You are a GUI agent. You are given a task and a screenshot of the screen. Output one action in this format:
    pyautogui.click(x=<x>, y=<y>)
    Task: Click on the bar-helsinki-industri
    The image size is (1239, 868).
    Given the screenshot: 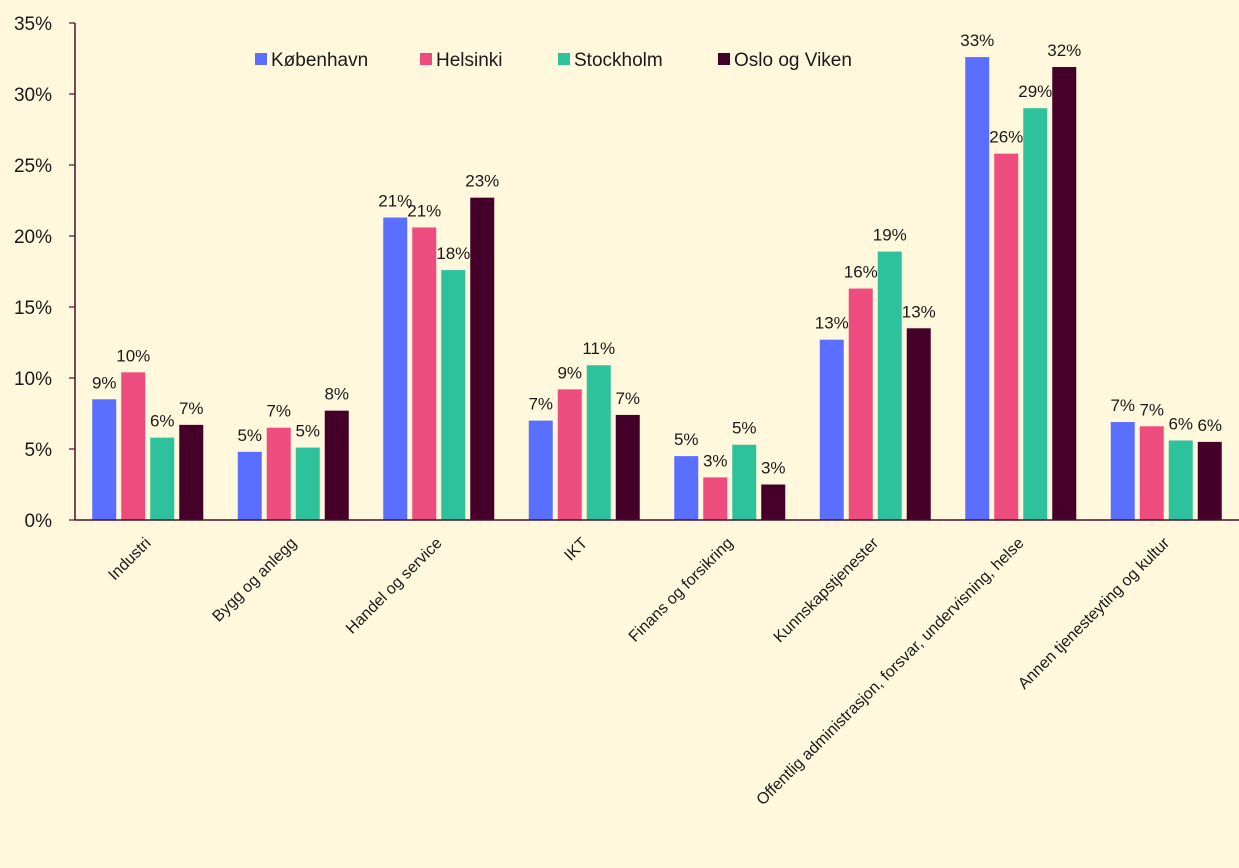 What is the action you would take?
    pyautogui.click(x=133, y=446)
    